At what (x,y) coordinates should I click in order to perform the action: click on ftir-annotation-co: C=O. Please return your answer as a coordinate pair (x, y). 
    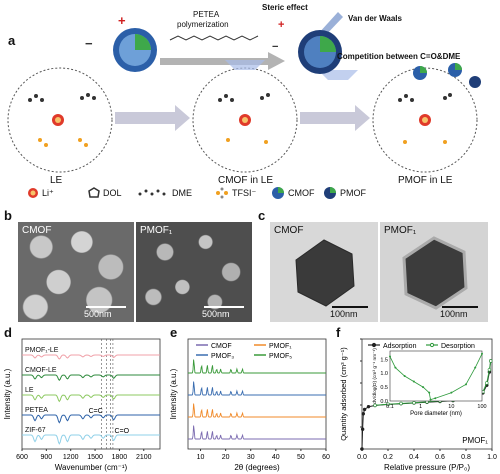
    Looking at the image, I should click on (122, 431).